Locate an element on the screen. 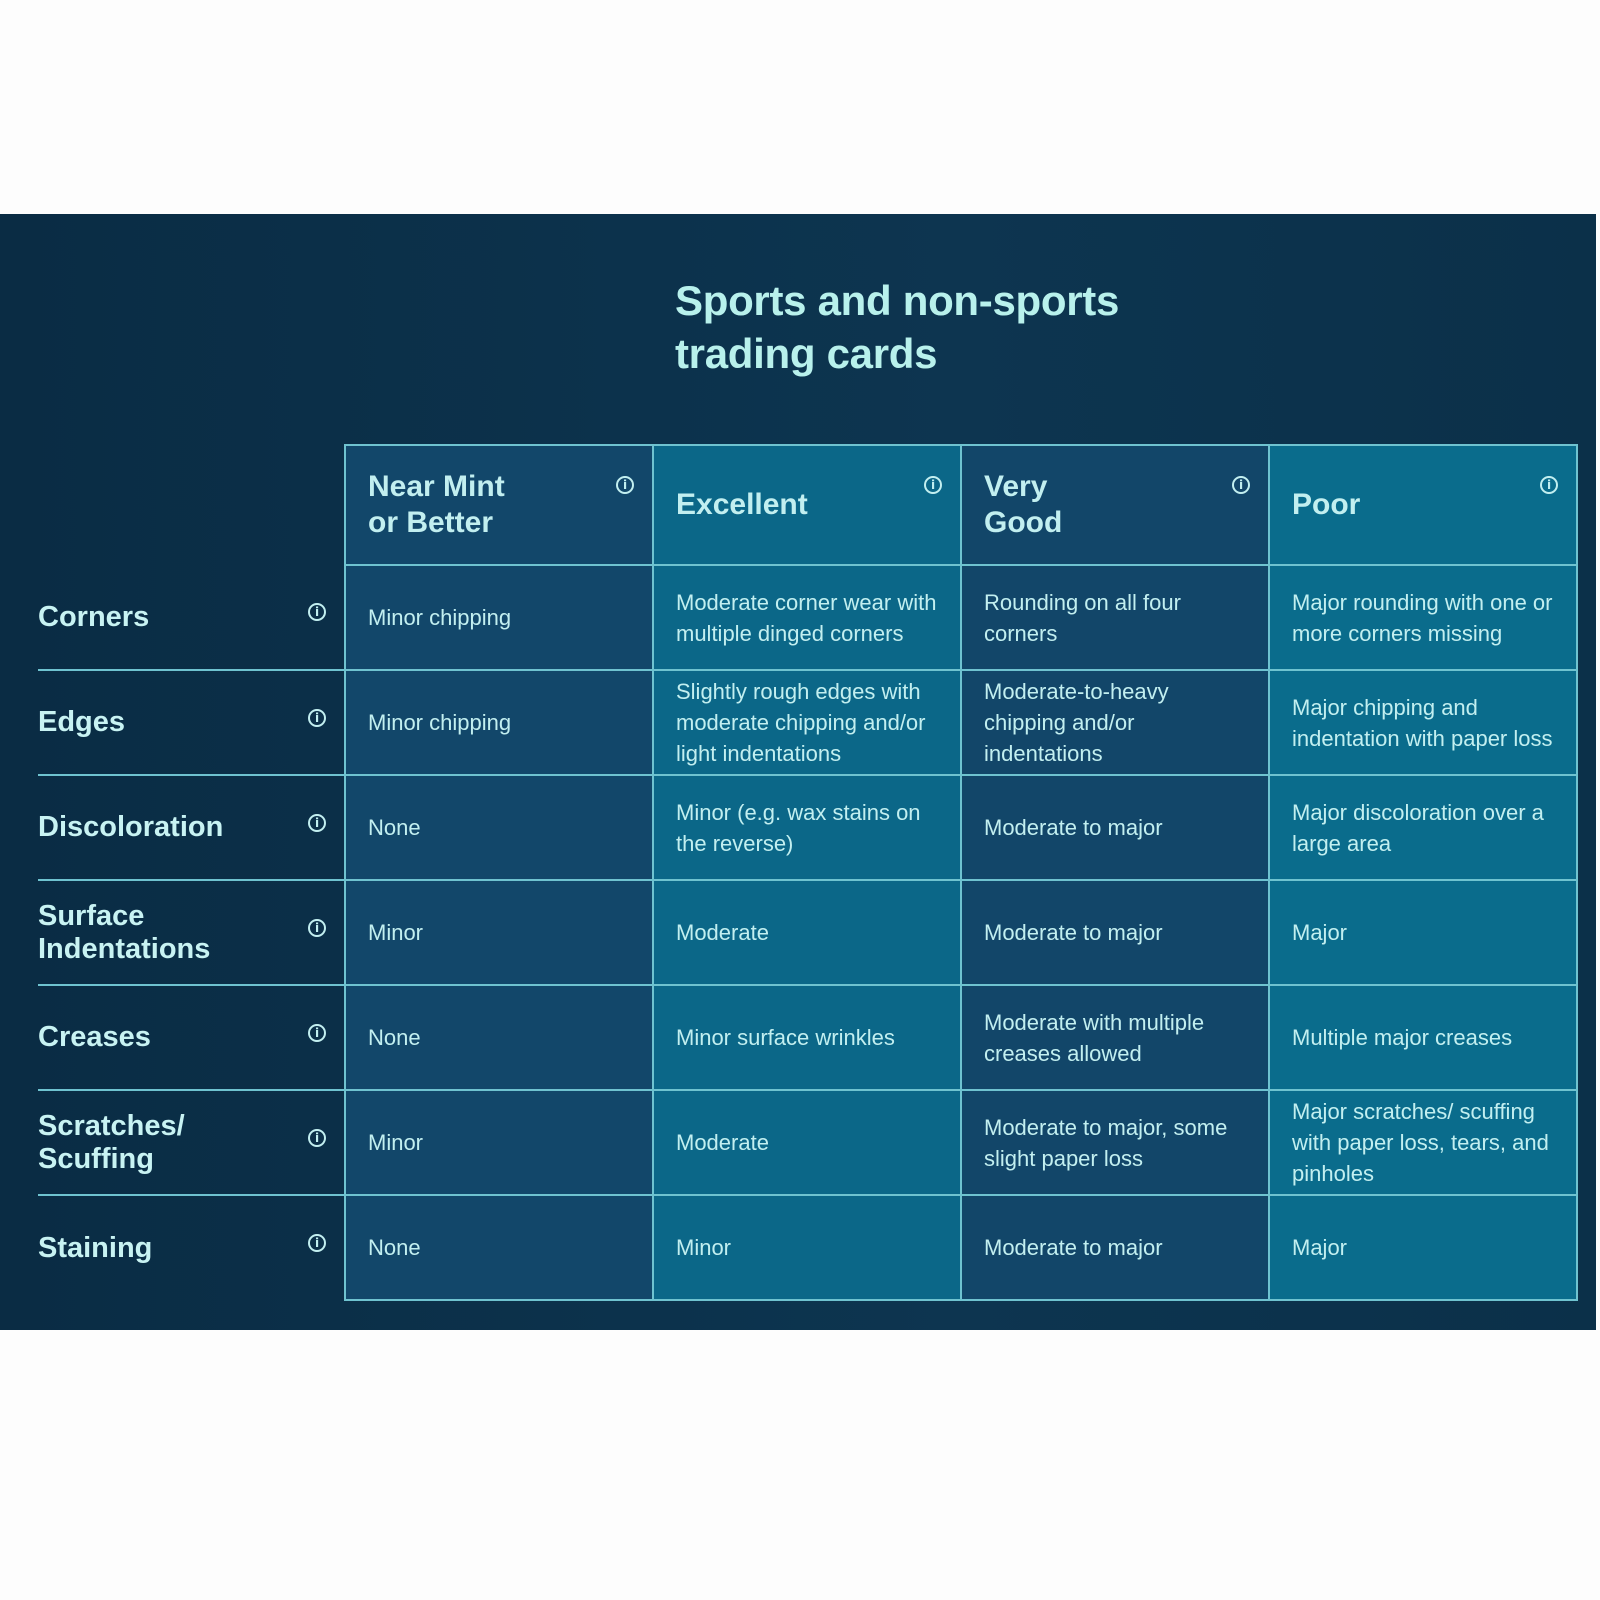 The height and width of the screenshot is (1600, 1600). table-cell: Moderate with multiple creases allowed is located at coordinates (1115, 1037).